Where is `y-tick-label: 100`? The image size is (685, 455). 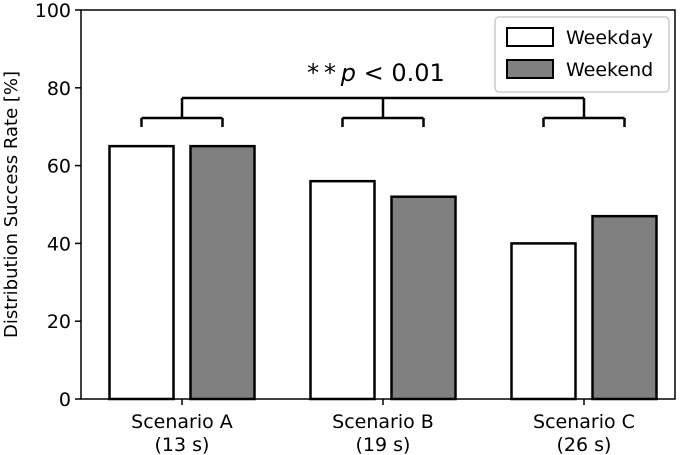 y-tick-label: 100 is located at coordinates (53, 11).